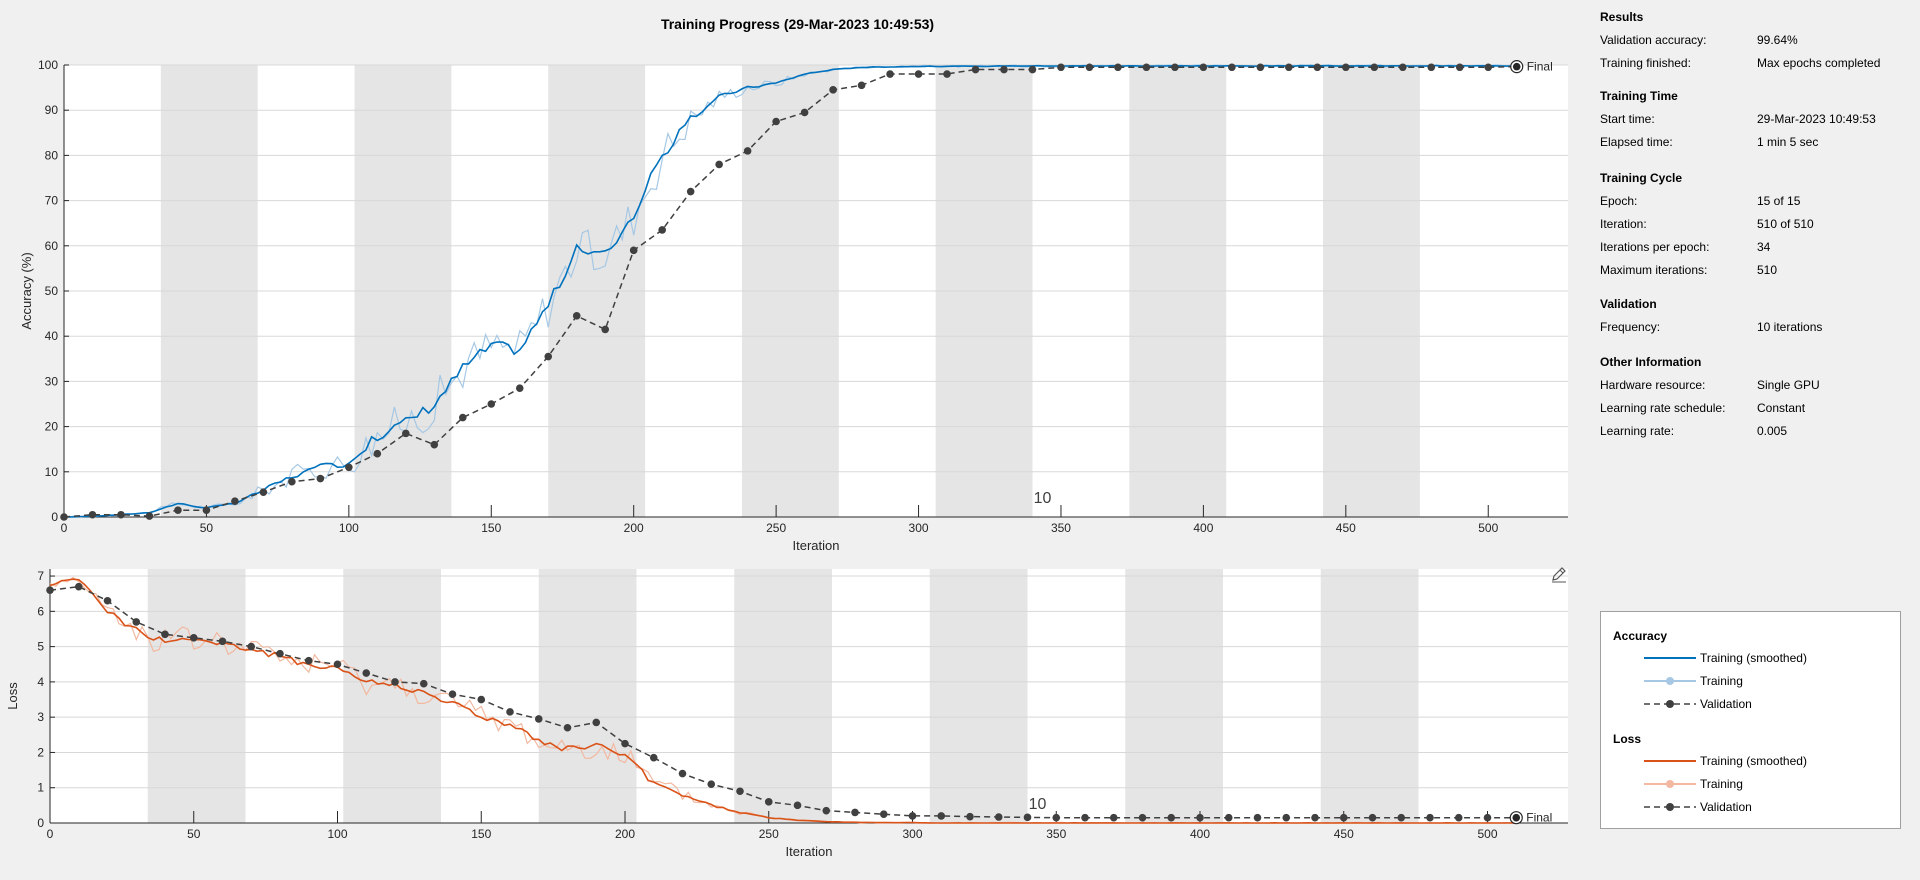 This screenshot has width=1920, height=880. Describe the element at coordinates (1726, 704) in the screenshot. I see `legend-acc-validation: Validation` at that location.